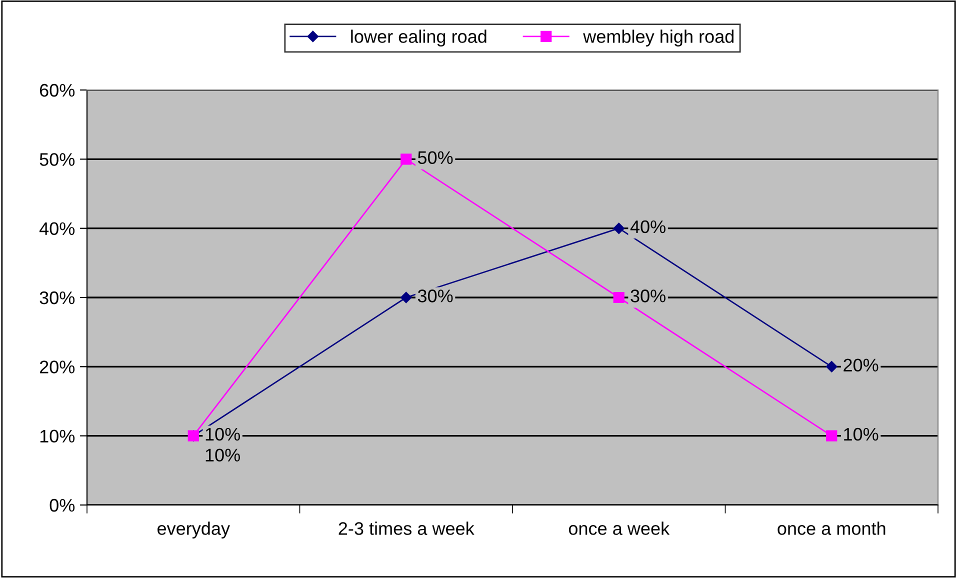 This screenshot has height=578, width=957. I want to click on y-tick-label: 50%, so click(57, 159).